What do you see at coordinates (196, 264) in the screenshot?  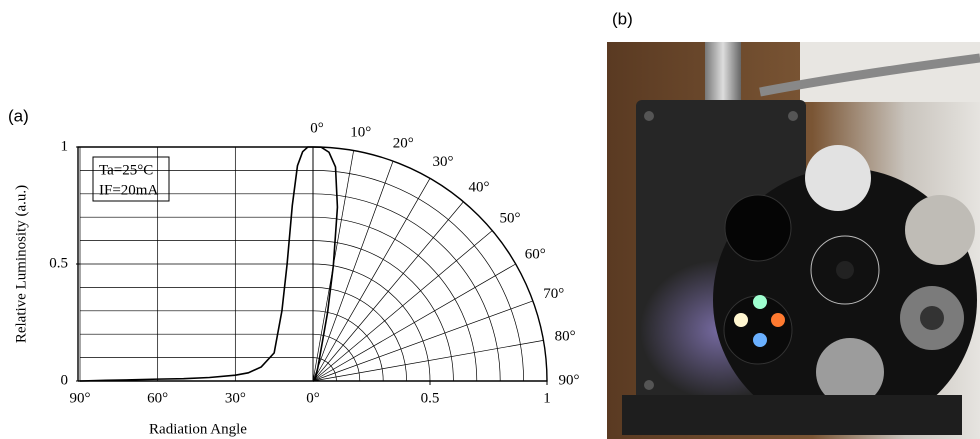 I see `curve` at bounding box center [196, 264].